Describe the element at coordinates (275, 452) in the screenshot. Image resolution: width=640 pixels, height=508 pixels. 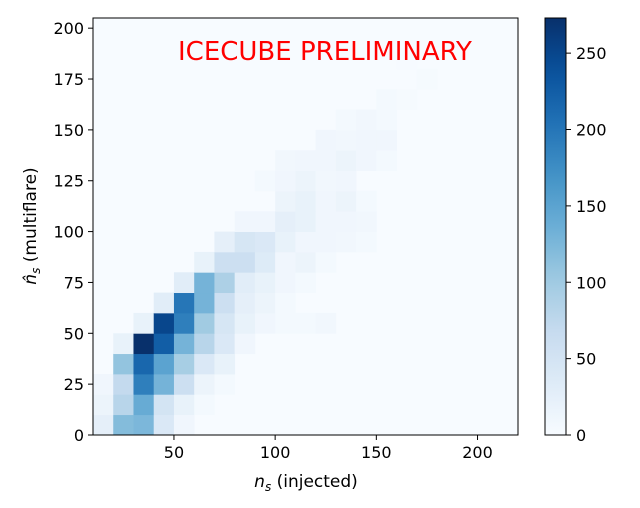
I see `x-tick-label: 100` at that location.